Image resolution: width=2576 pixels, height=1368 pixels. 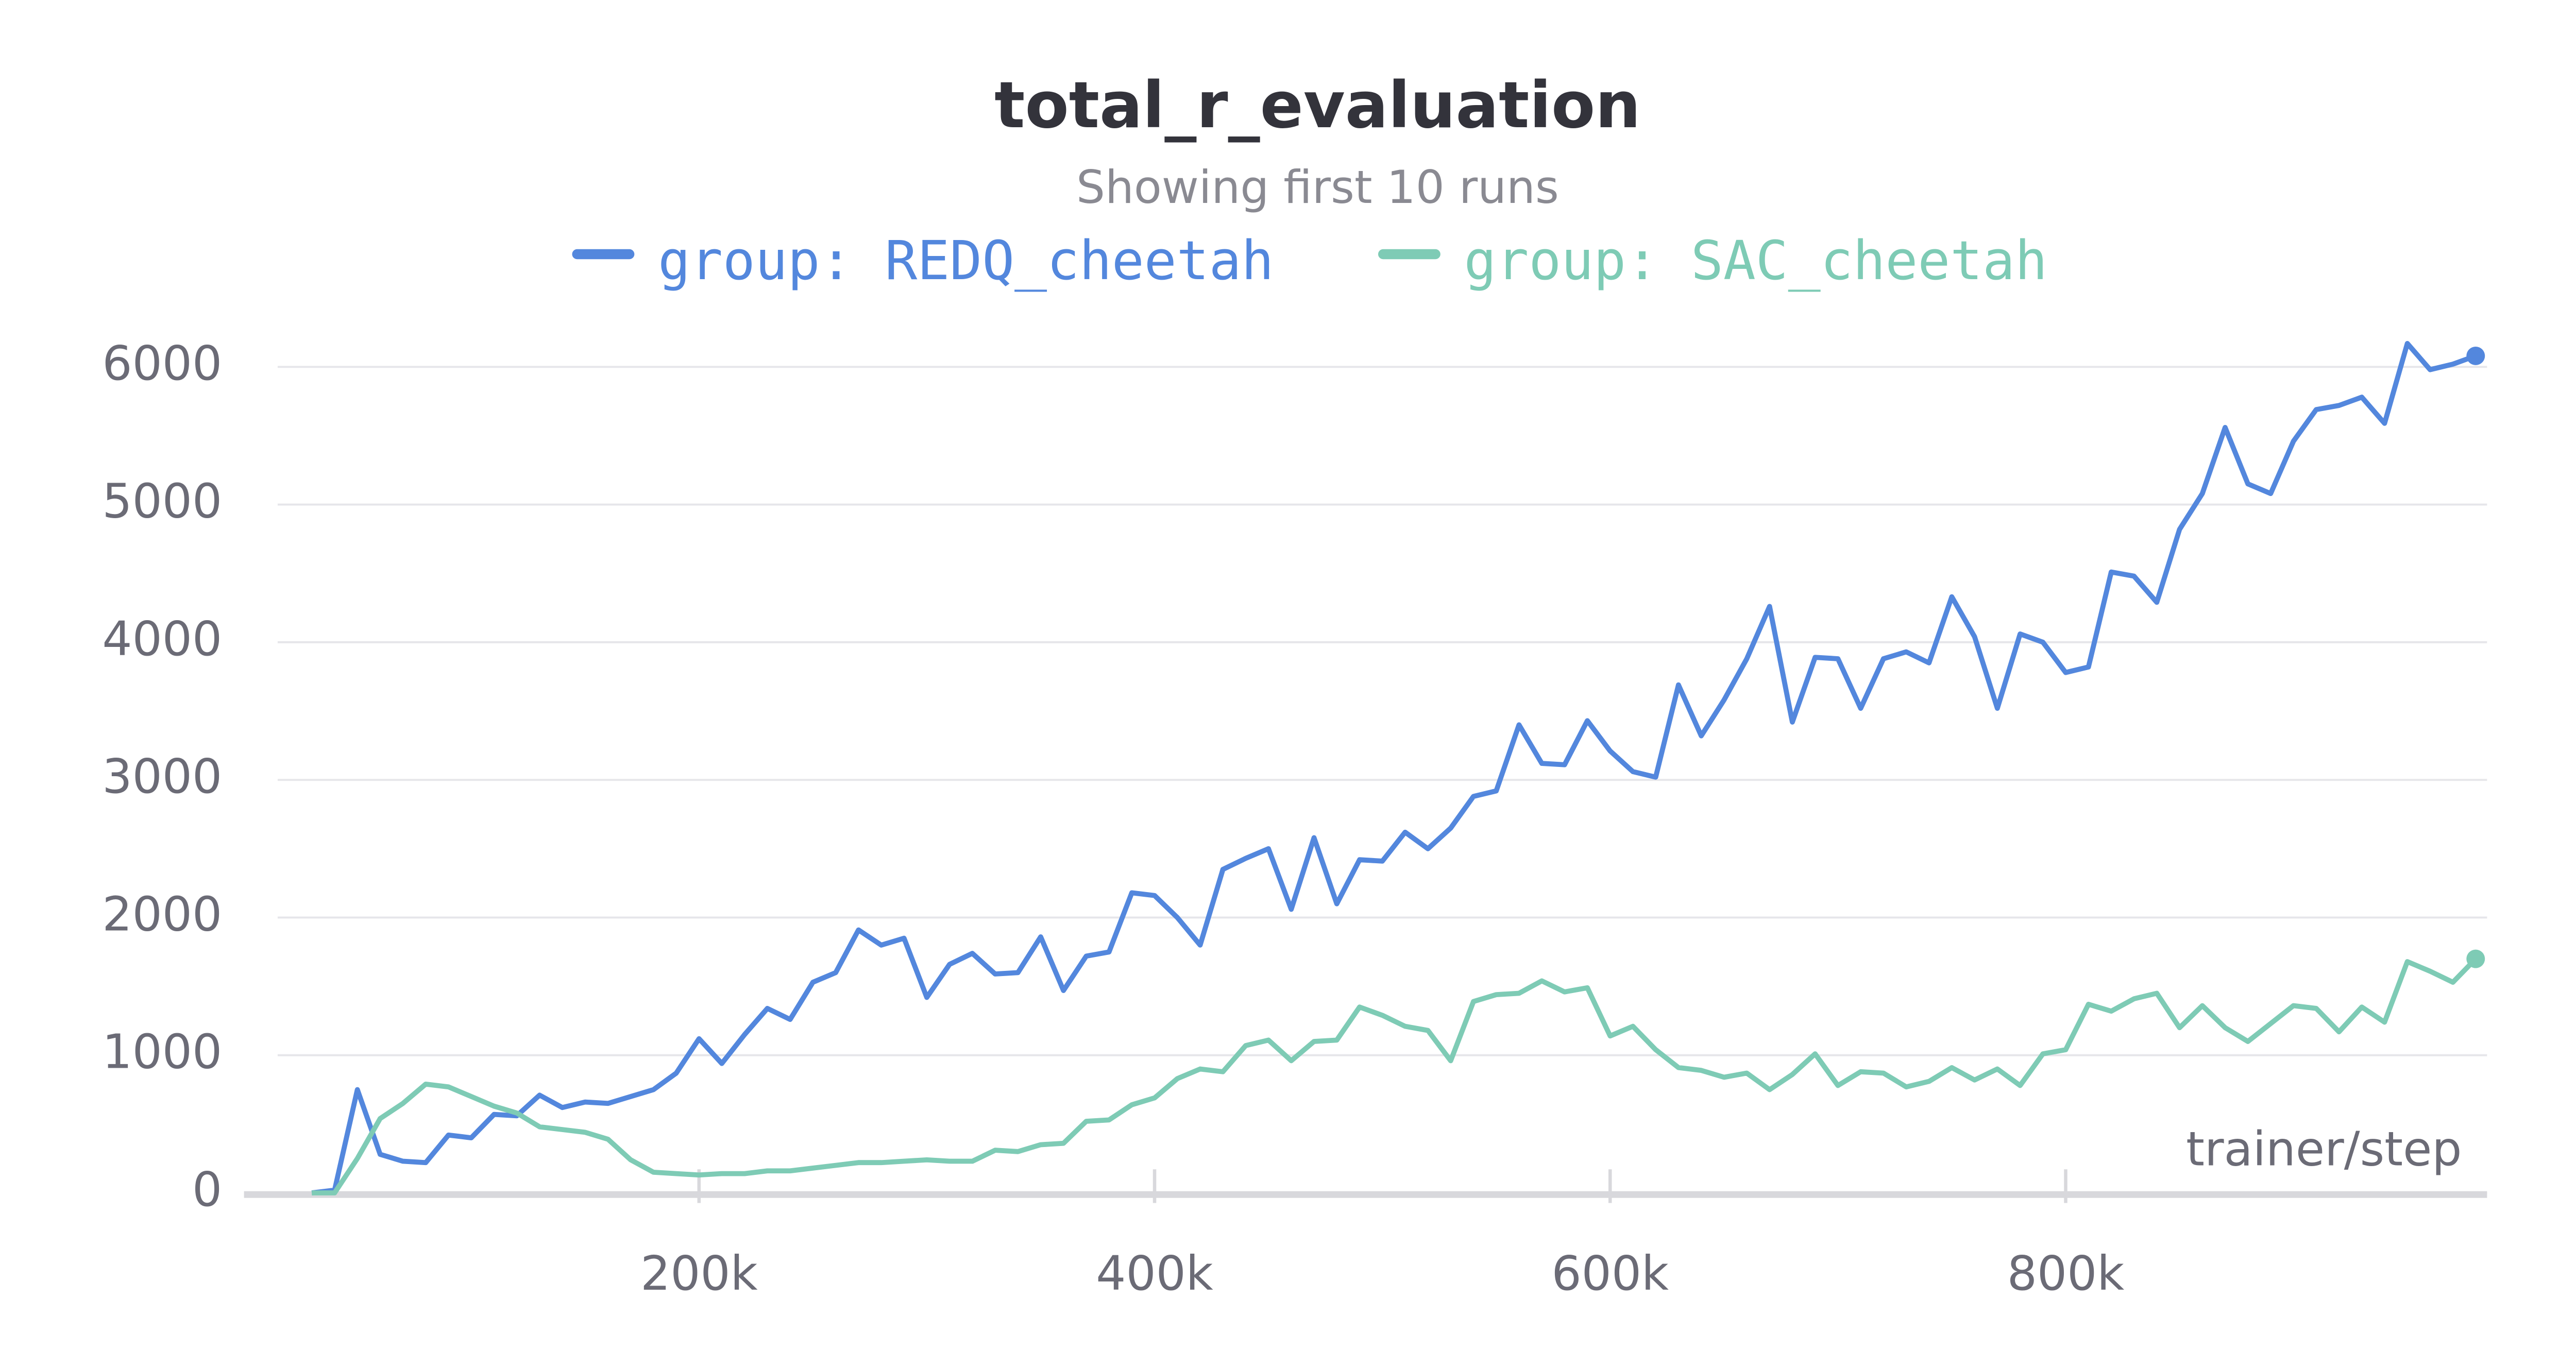 I want to click on x-axis-label: trainer/step, so click(x=2324, y=1149).